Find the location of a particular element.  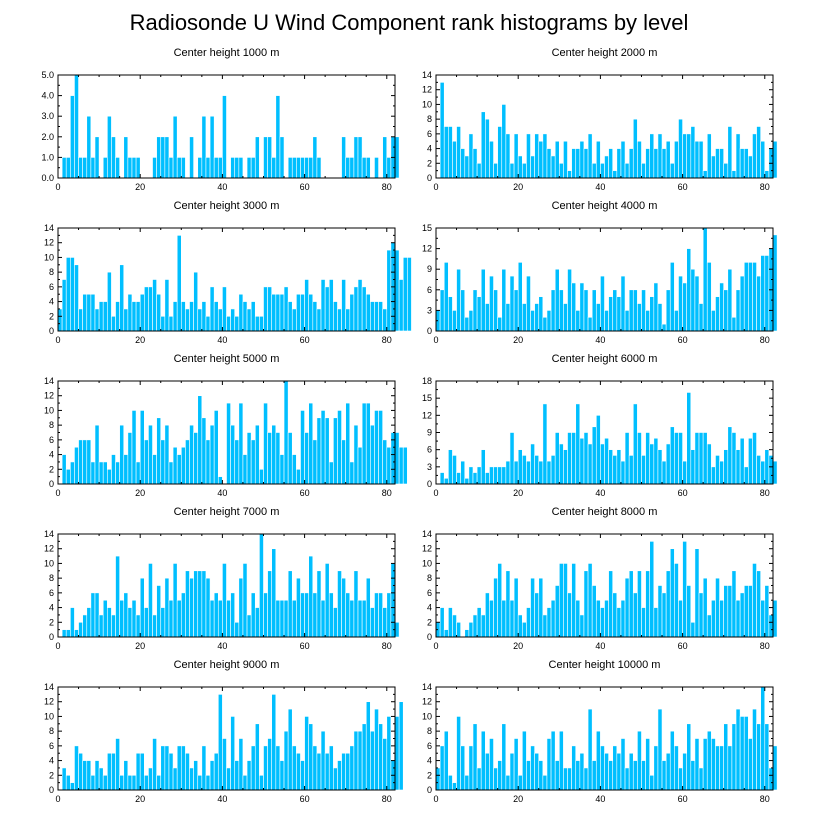

y-tick-label: 14 is located at coordinates (49, 381).